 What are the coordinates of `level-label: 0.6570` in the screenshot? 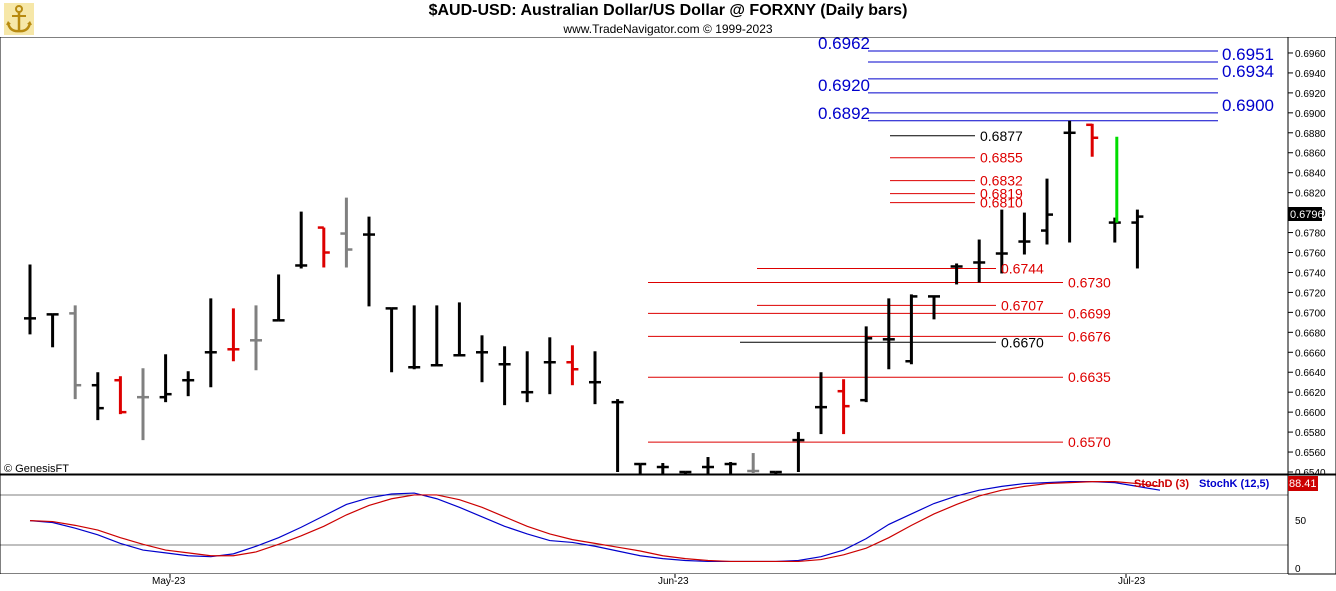 It's located at (1089, 442).